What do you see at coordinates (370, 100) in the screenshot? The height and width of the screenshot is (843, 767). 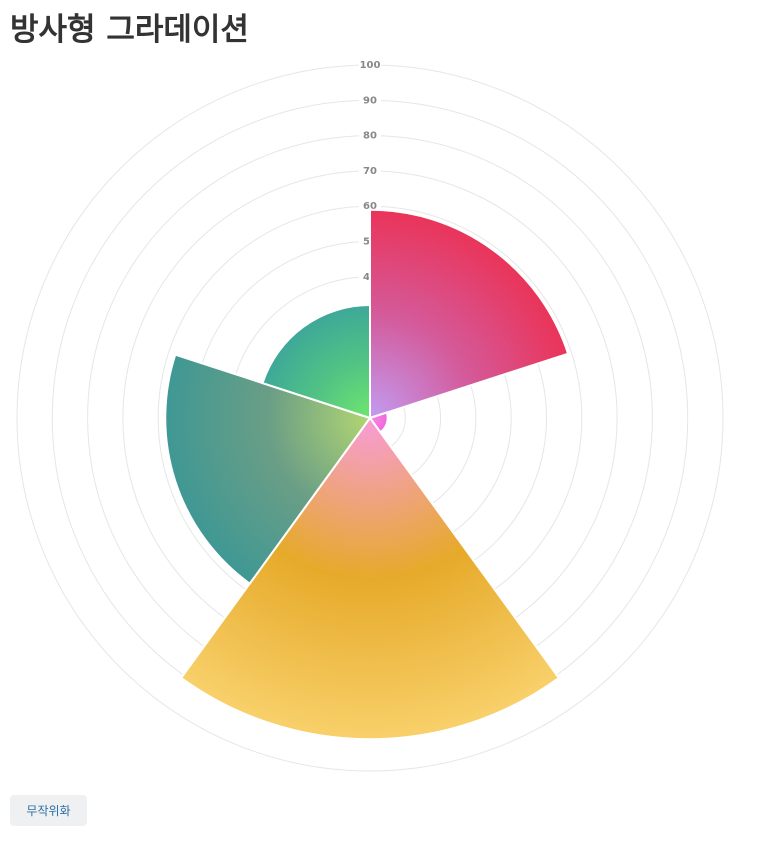 I see `r-tick-label: 90` at bounding box center [370, 100].